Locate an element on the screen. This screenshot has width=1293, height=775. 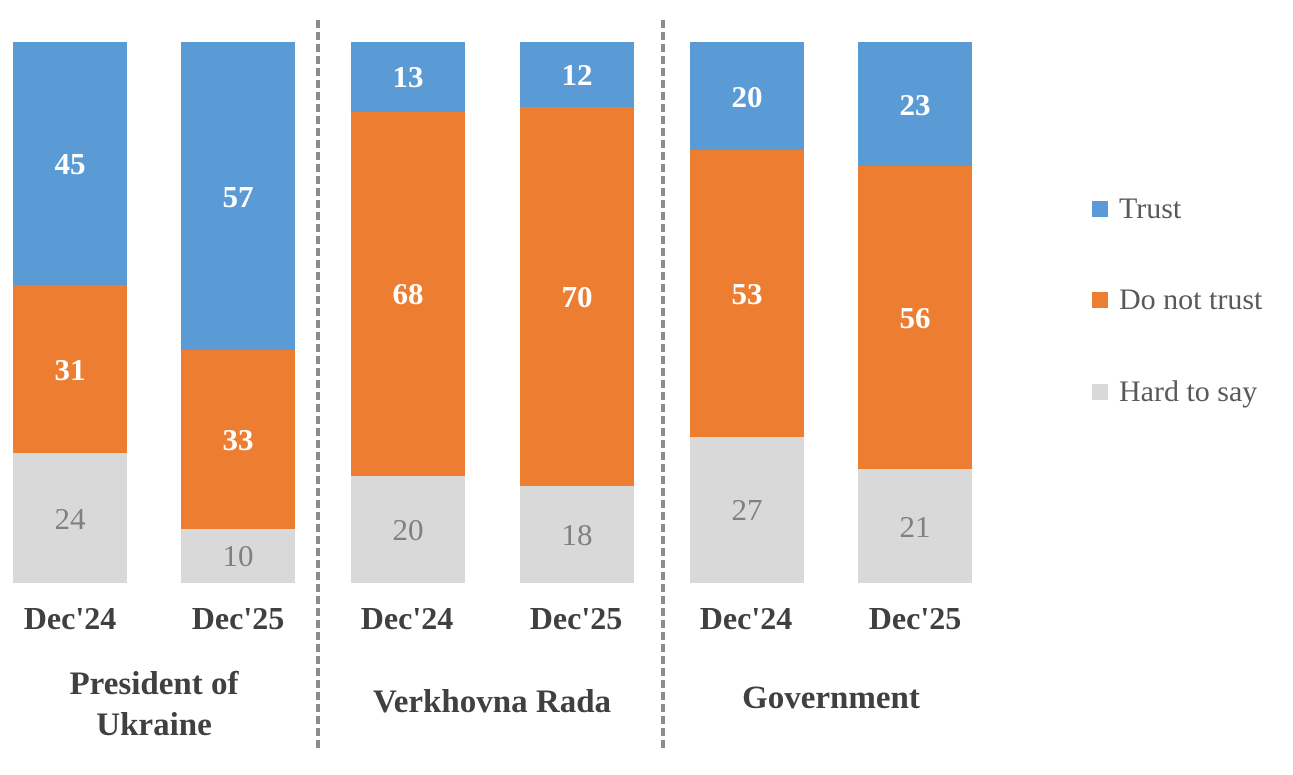
value-label: 21 is located at coordinates (915, 526).